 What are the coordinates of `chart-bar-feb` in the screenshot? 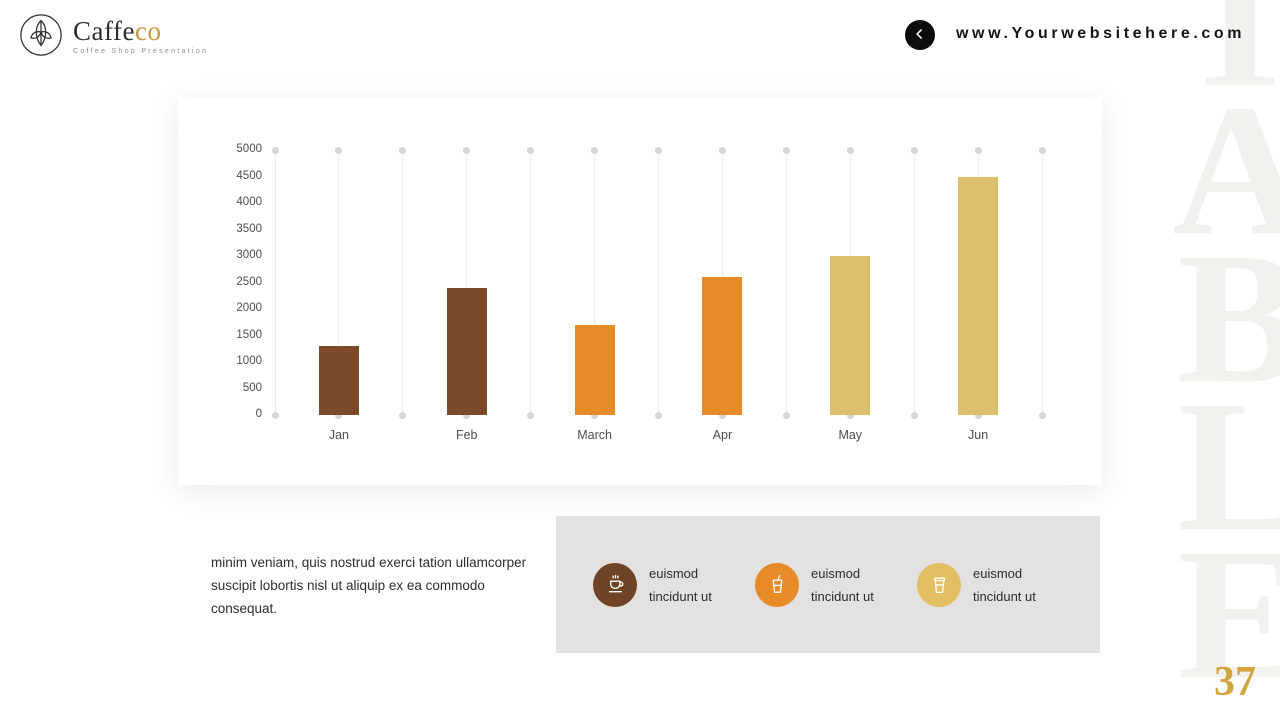 It's located at (466, 351).